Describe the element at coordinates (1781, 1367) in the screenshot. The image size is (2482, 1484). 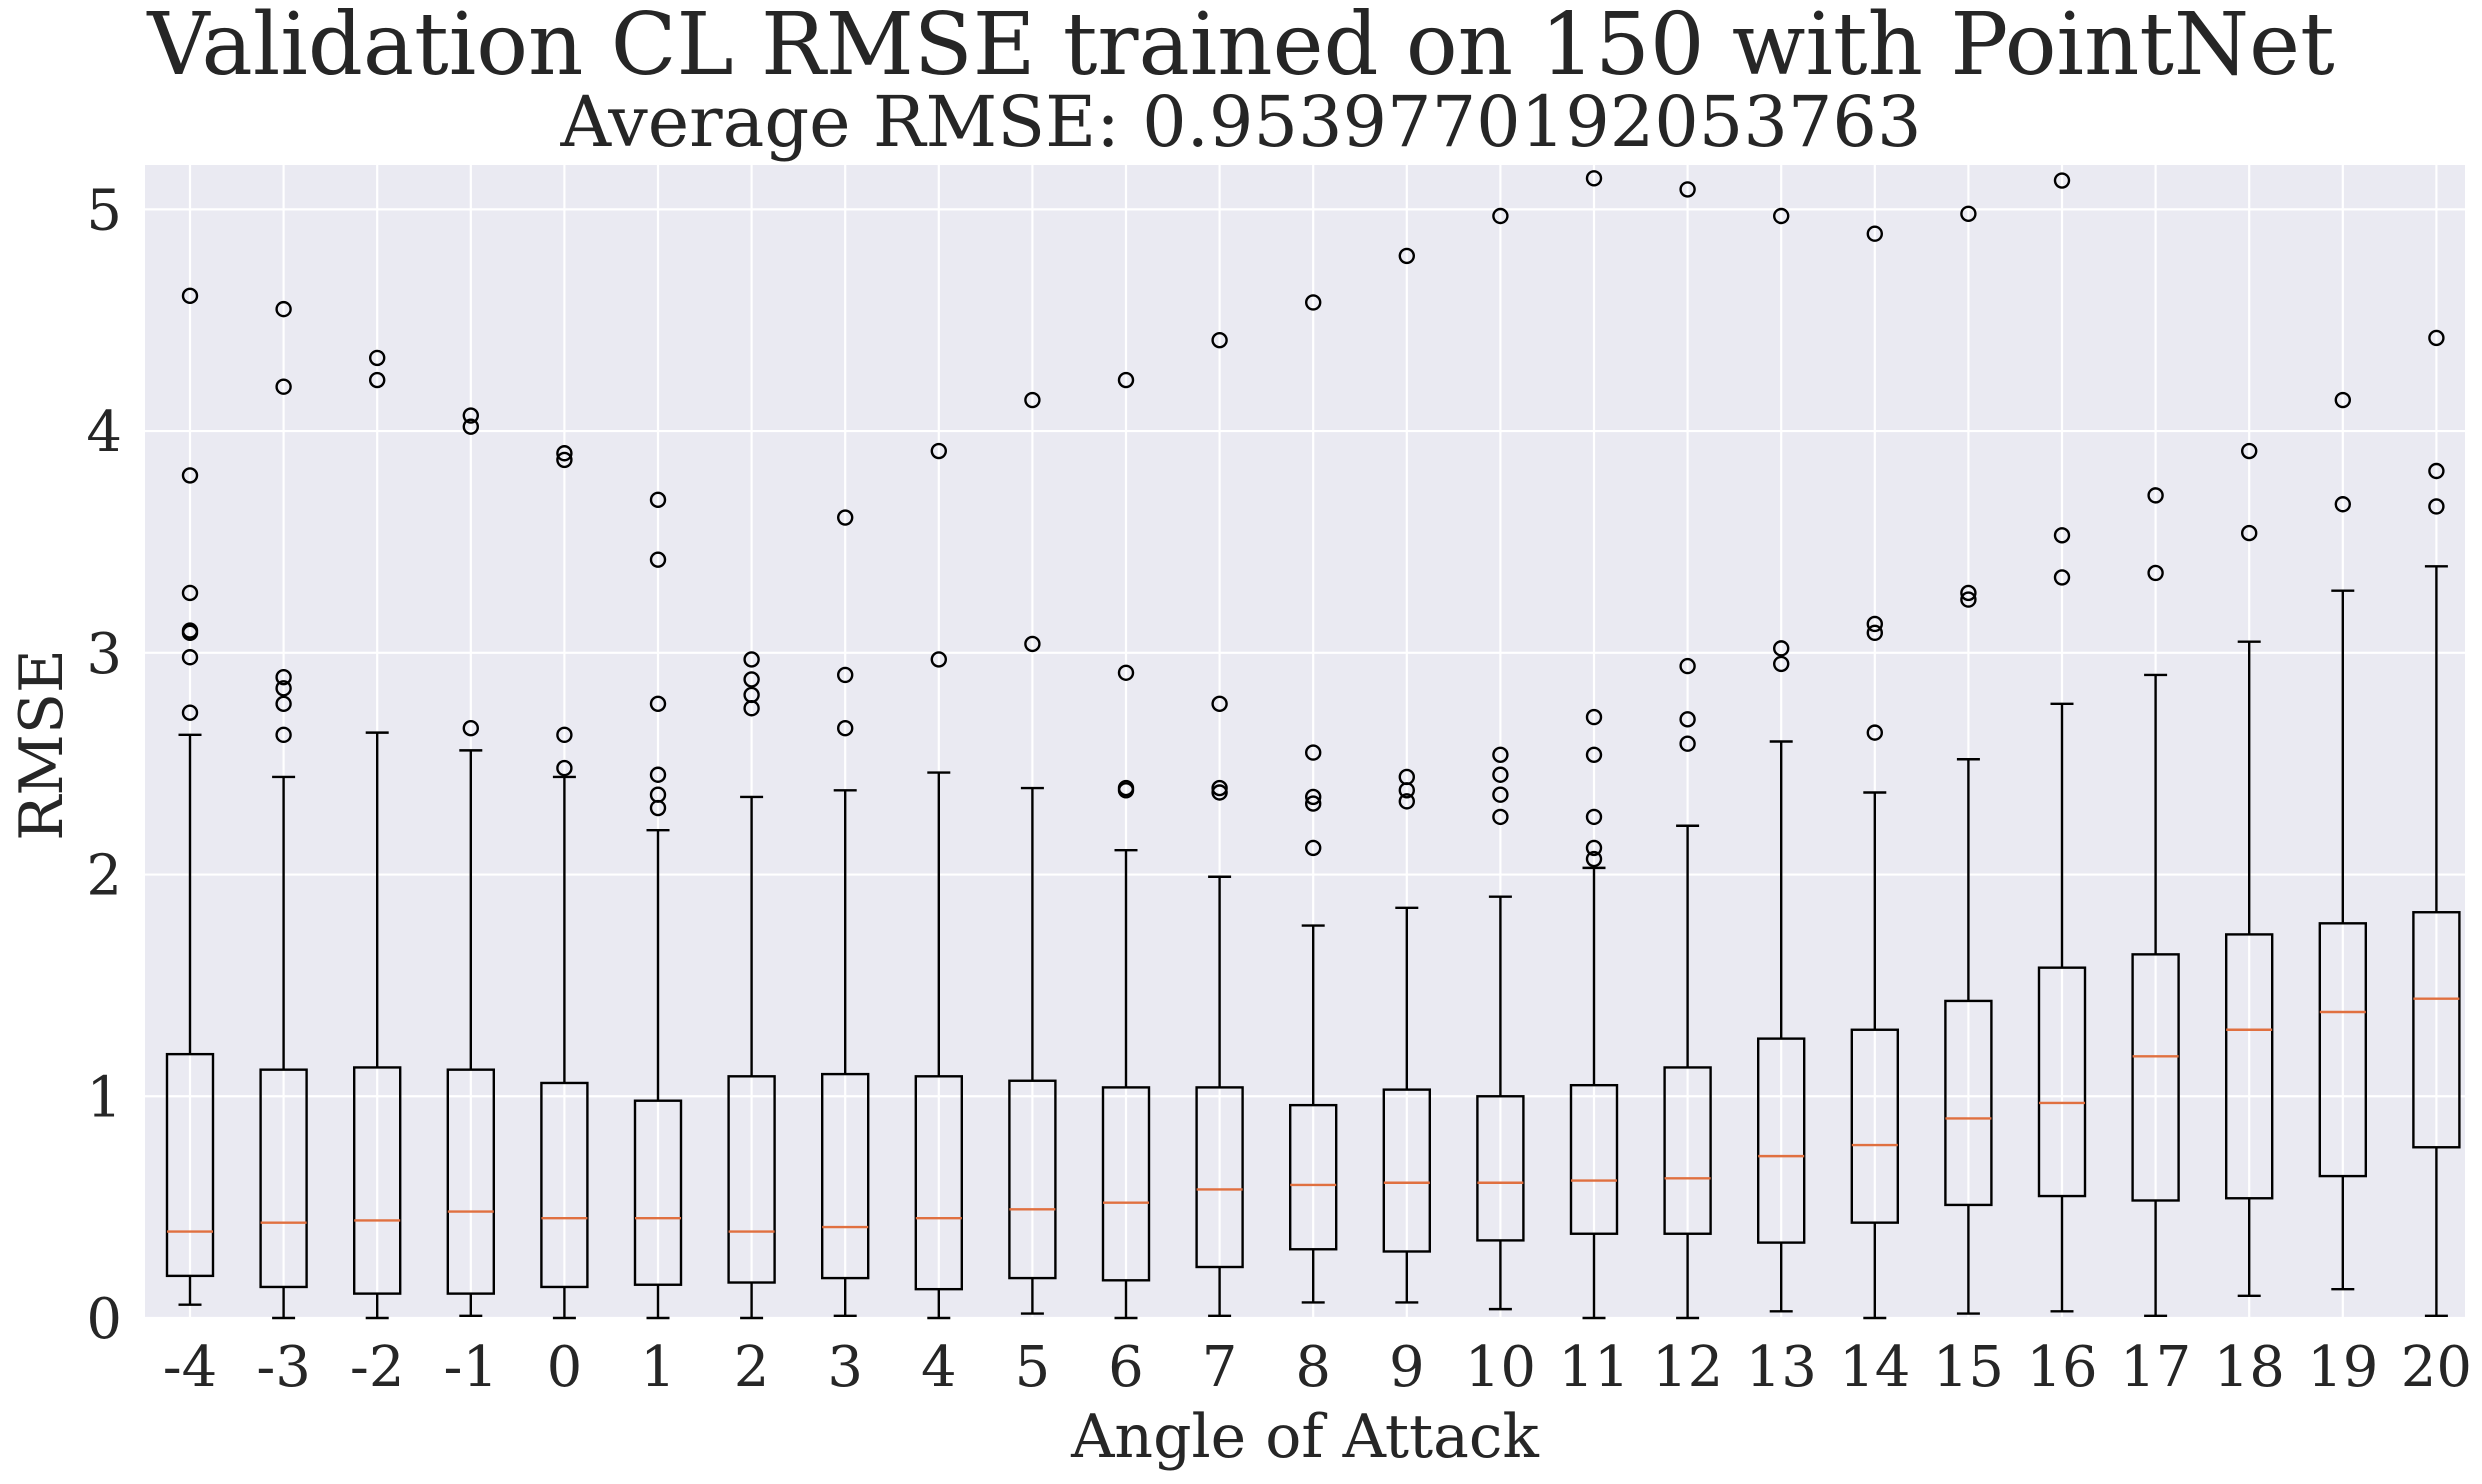
I see `x-tick-label: 13` at that location.